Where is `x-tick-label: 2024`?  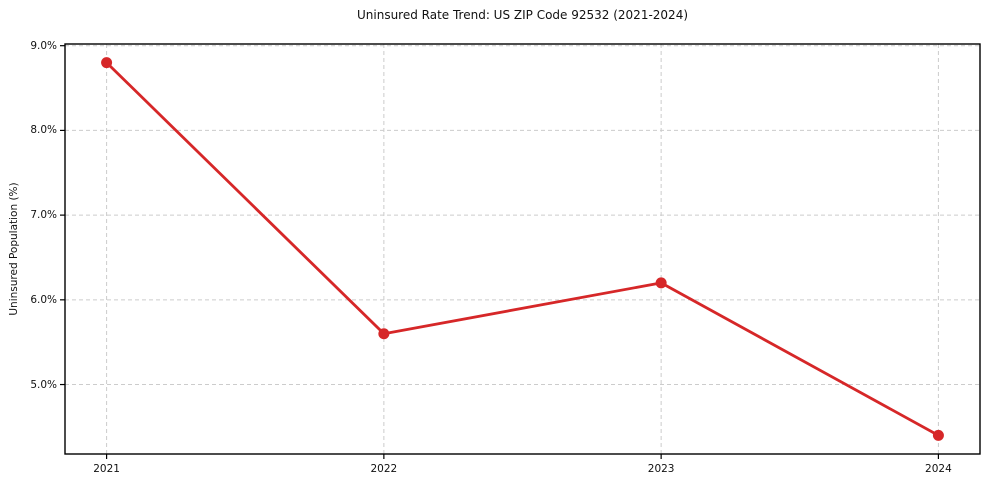
x-tick-label: 2024 is located at coordinates (938, 469).